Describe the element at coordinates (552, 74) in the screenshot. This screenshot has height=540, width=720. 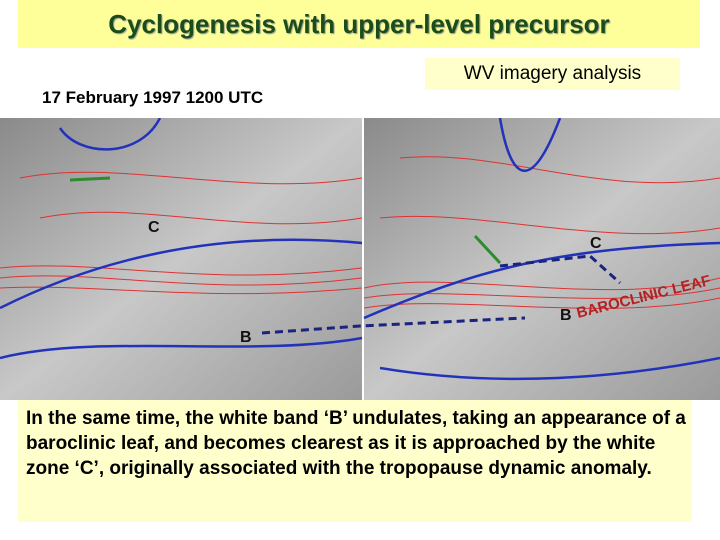
I see `caption: WV imagery analysis` at that location.